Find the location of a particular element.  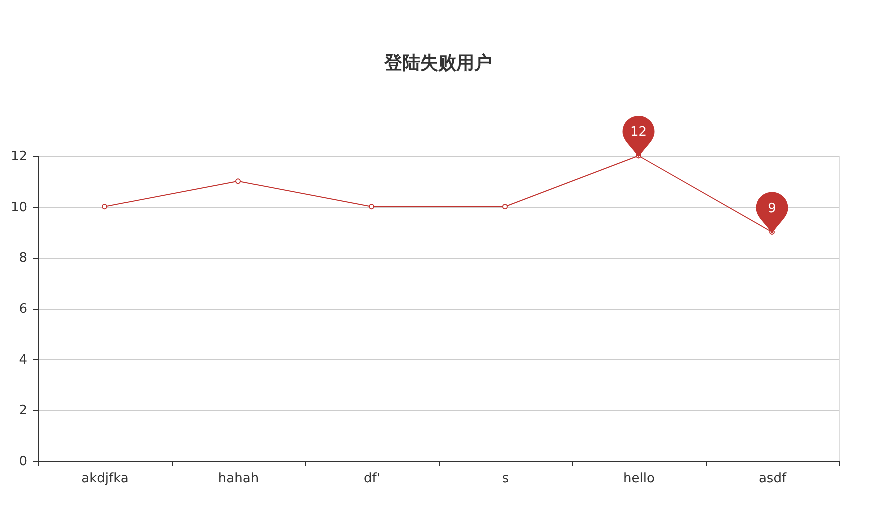

x-tick-label: hello is located at coordinates (639, 479).